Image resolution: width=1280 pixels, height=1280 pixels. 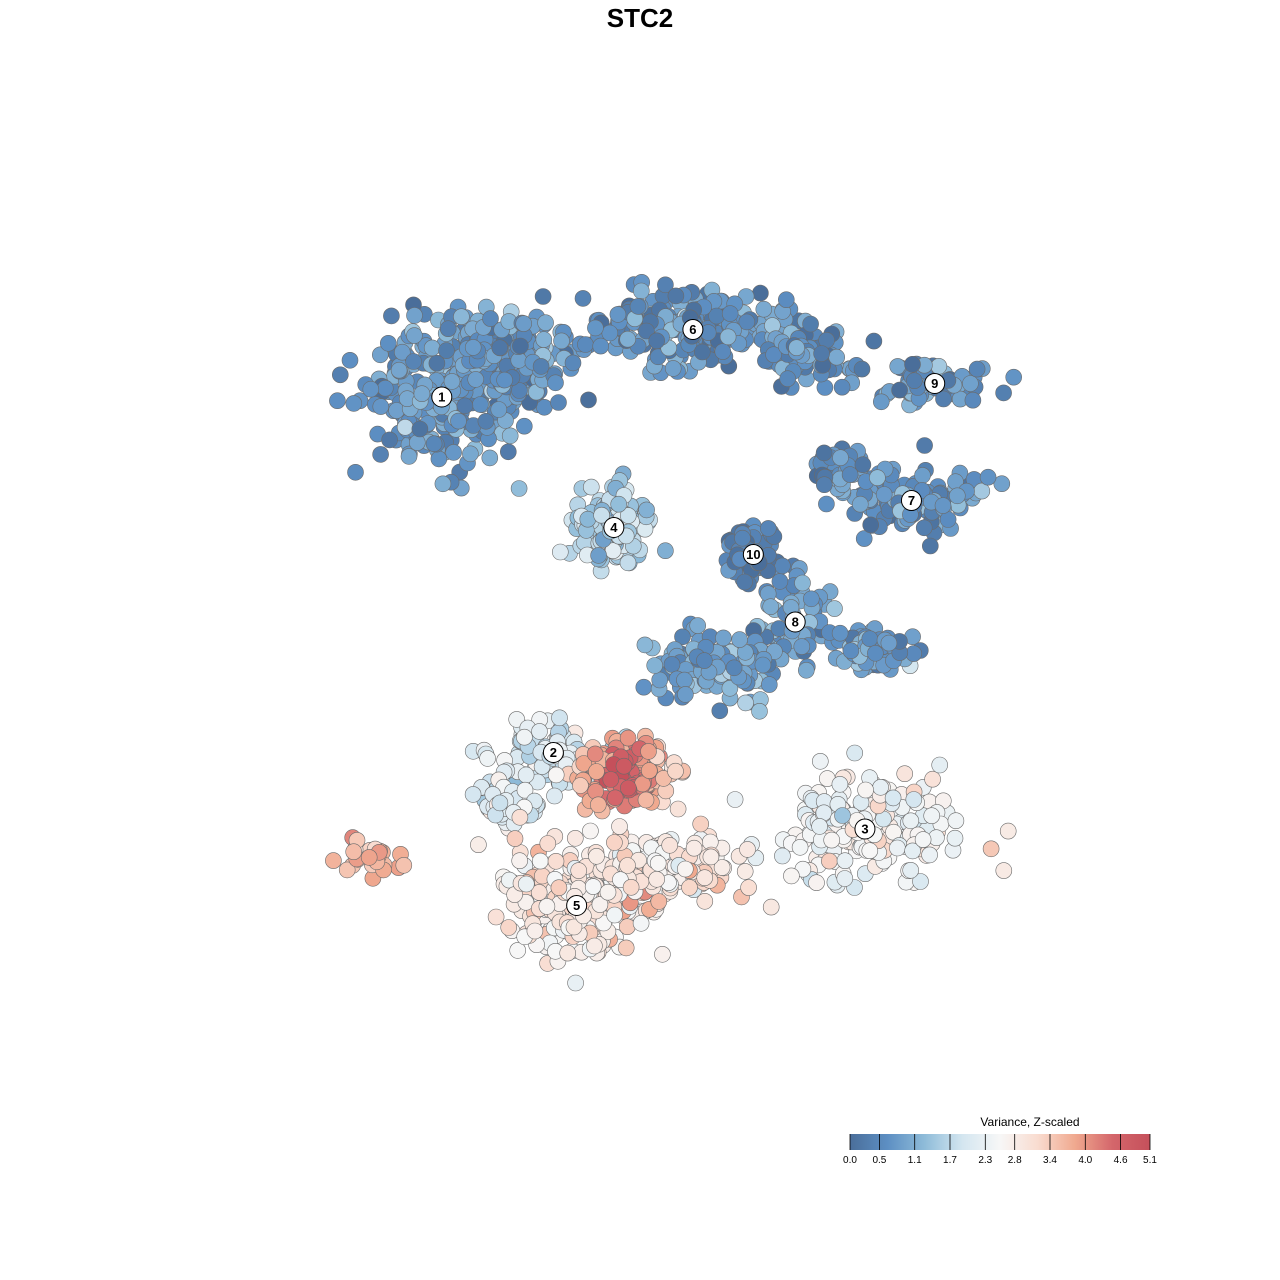 What do you see at coordinates (1000, 1150) in the screenshot?
I see `legend-ticks: 0.0 0.5 1.1 1.7 2.3 2.8 3.4 4.0 4.6 5.1` at bounding box center [1000, 1150].